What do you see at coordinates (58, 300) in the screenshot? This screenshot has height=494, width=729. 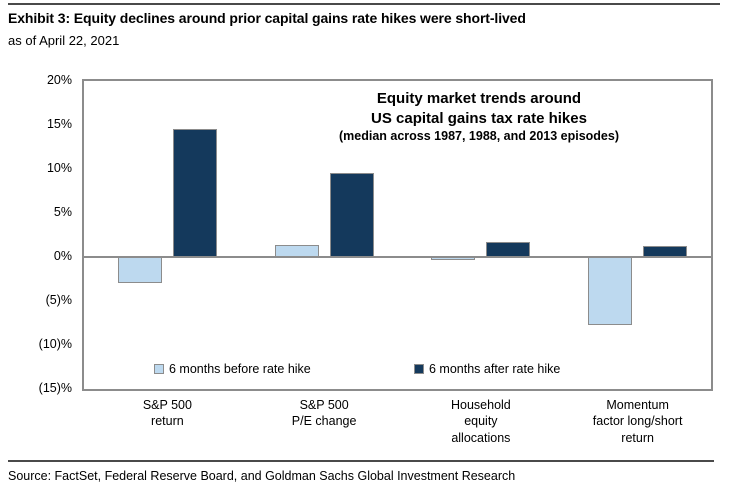 I see `y-tick-label: (5)%` at bounding box center [58, 300].